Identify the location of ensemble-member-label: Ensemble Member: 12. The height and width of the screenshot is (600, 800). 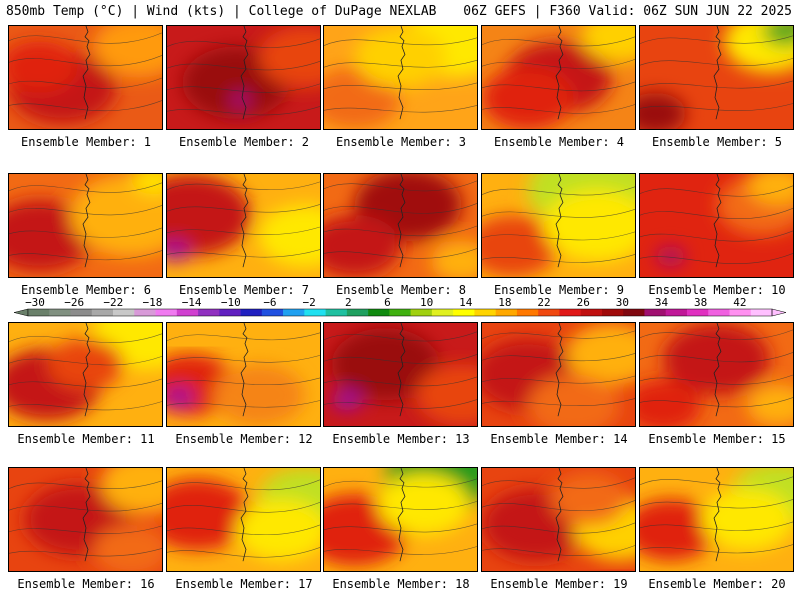
(244, 439).